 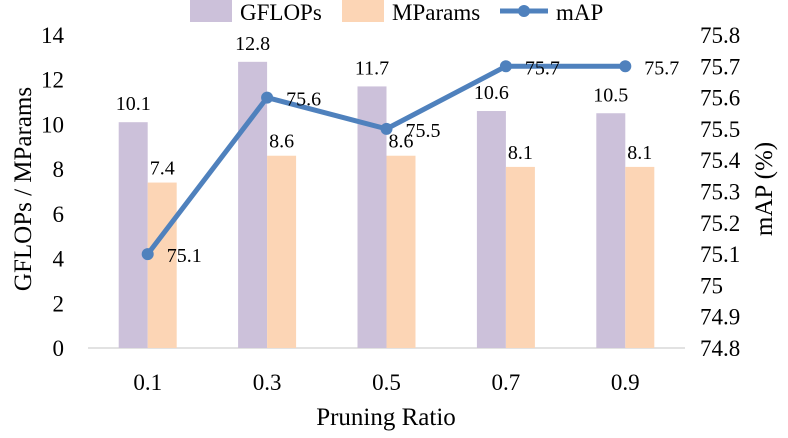 What do you see at coordinates (625, 382) in the screenshot?
I see `x-tick-label: 0.9` at bounding box center [625, 382].